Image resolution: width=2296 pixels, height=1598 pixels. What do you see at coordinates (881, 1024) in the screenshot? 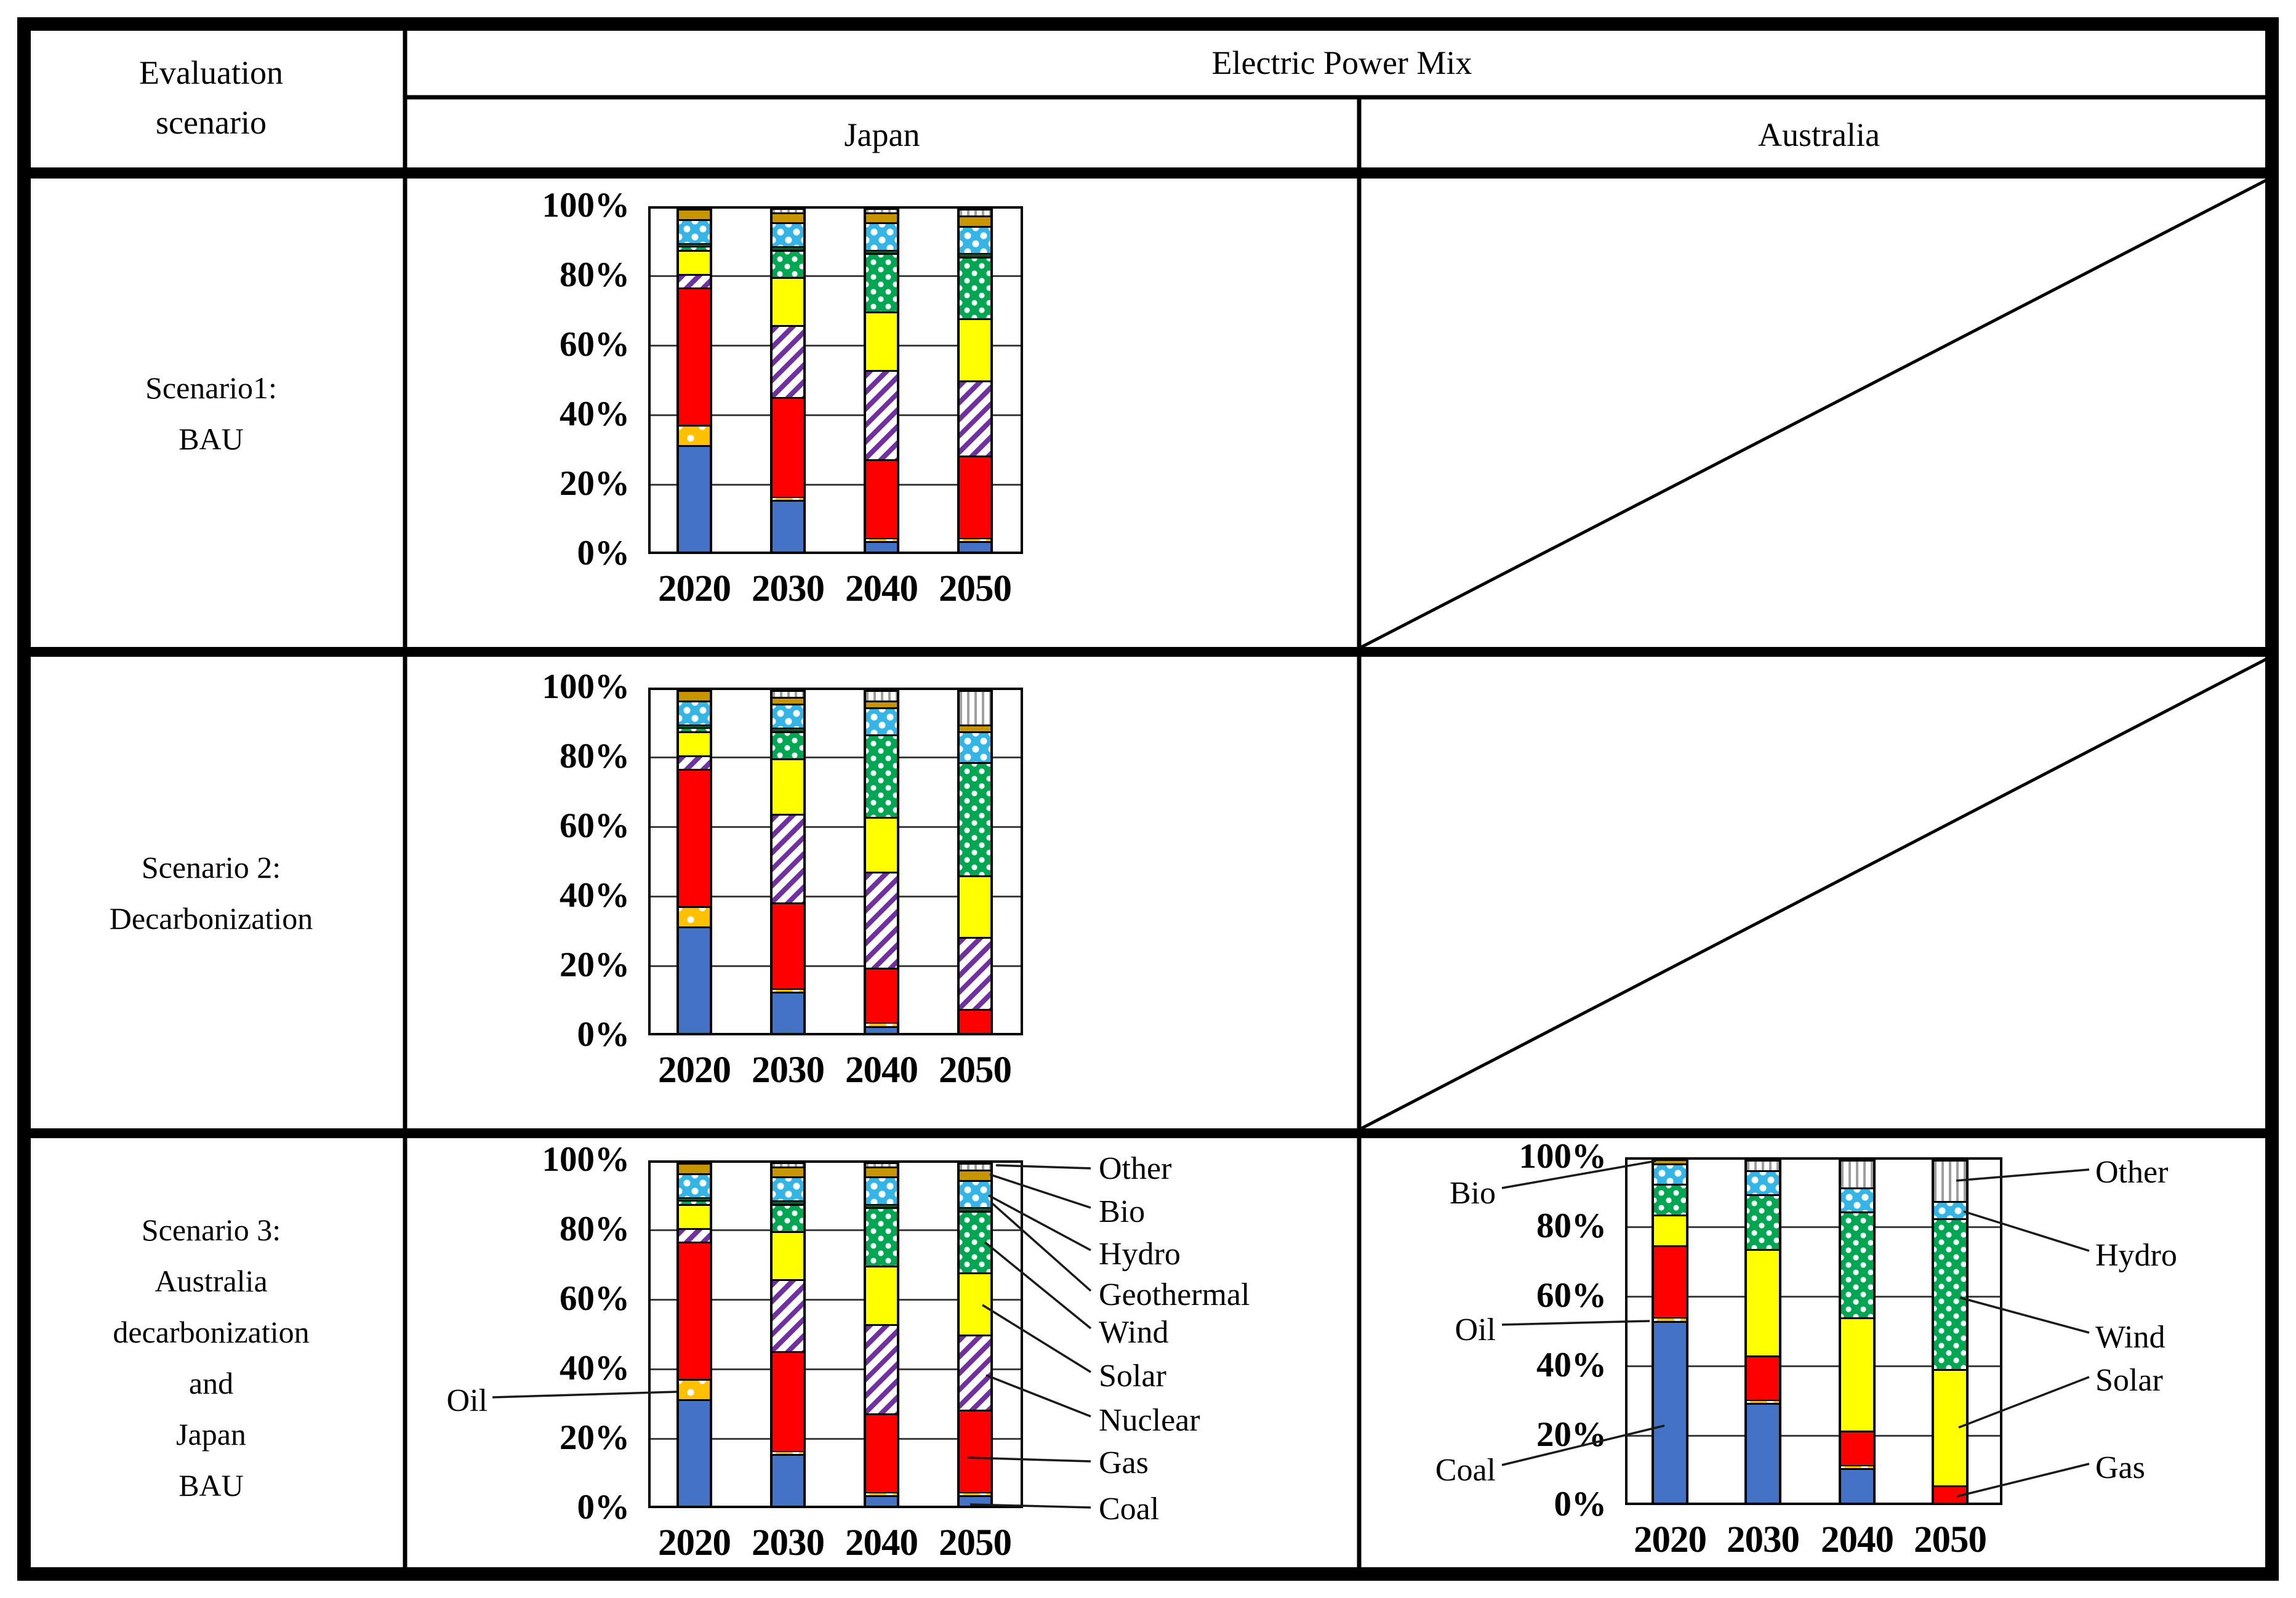
I see `segment-oil-japan-scenario2-decarbonization-2040` at bounding box center [881, 1024].